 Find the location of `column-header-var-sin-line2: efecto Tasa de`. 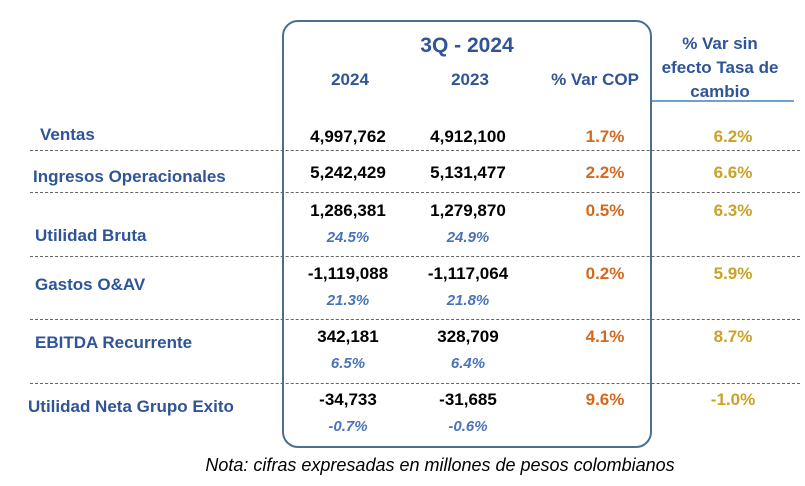

column-header-var-sin-line2: efecto Tasa de is located at coordinates (720, 67).